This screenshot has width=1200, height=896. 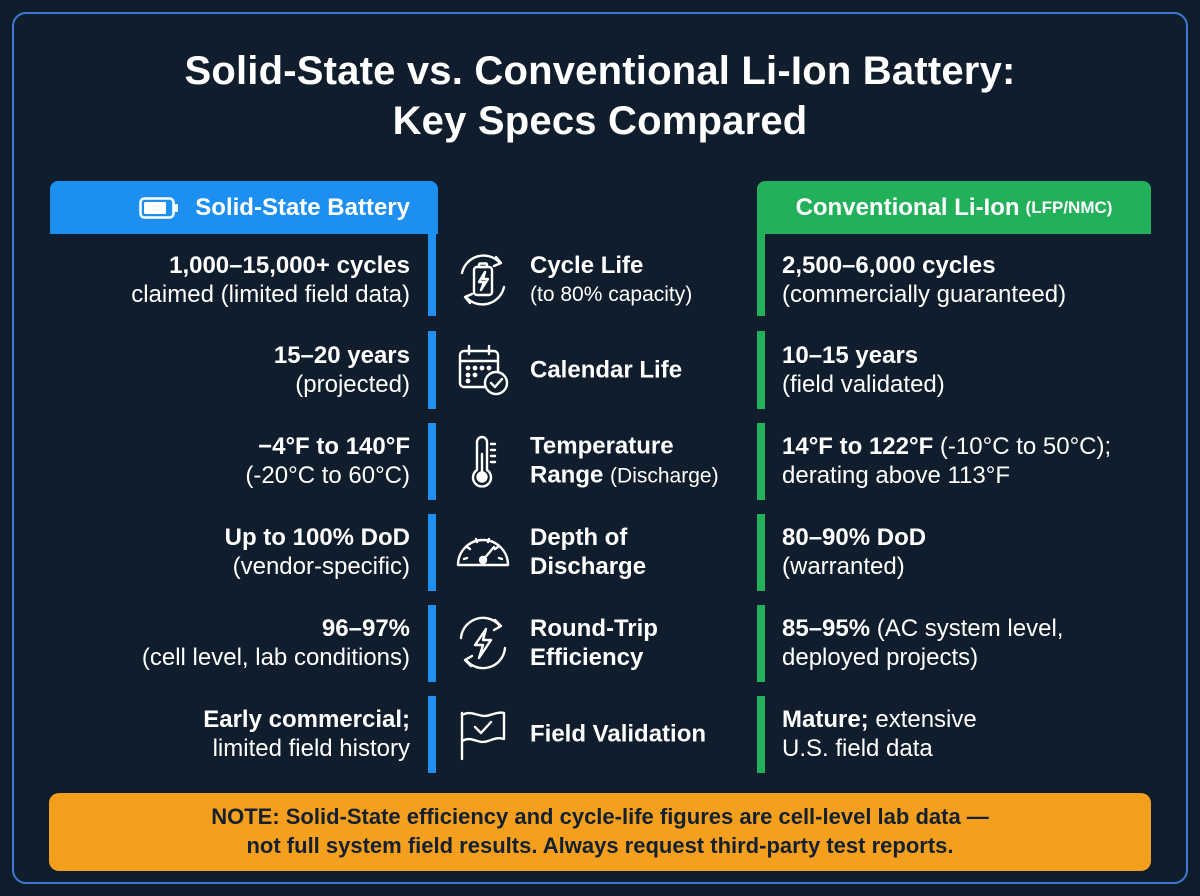 What do you see at coordinates (880, 657) in the screenshot?
I see `detail-line: deployed projects)` at bounding box center [880, 657].